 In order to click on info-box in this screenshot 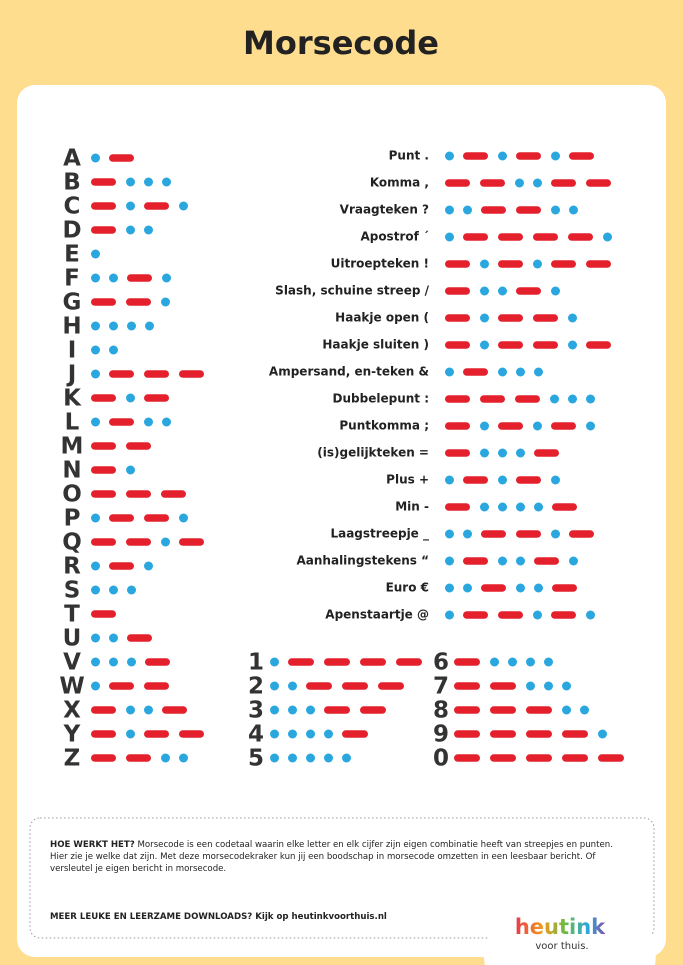, I will do `click(342, 878)`.